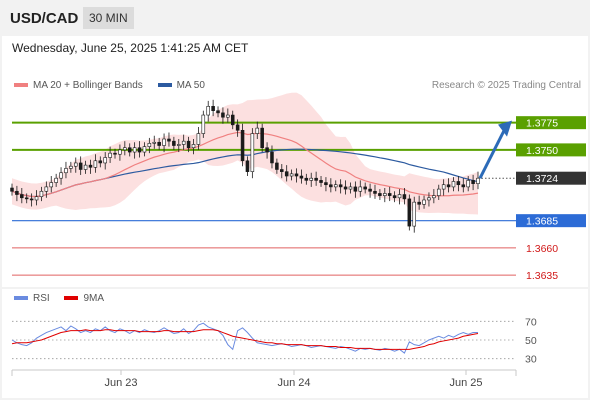  What do you see at coordinates (44, 18) in the screenshot?
I see `symbol-title: USD/CAD` at bounding box center [44, 18].